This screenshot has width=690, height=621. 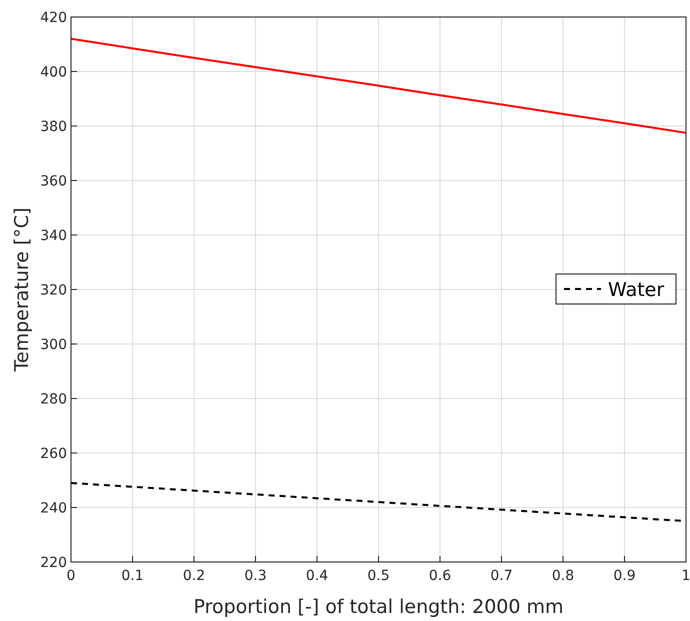 What do you see at coordinates (686, 576) in the screenshot?
I see `x-tick-label: 1` at bounding box center [686, 576].